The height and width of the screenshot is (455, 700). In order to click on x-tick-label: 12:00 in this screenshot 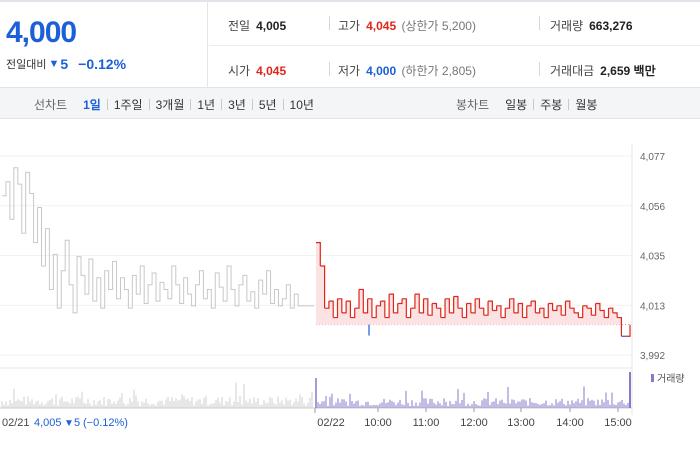, I will do `click(474, 423)`.